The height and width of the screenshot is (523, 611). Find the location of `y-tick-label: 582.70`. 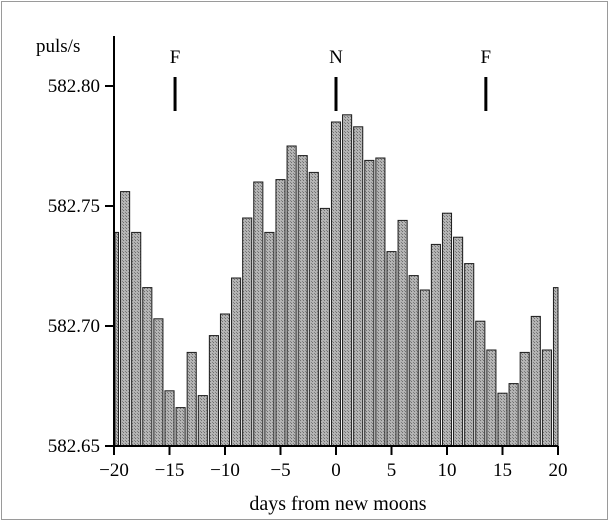

y-tick-label: 582.70 is located at coordinates (74, 326).